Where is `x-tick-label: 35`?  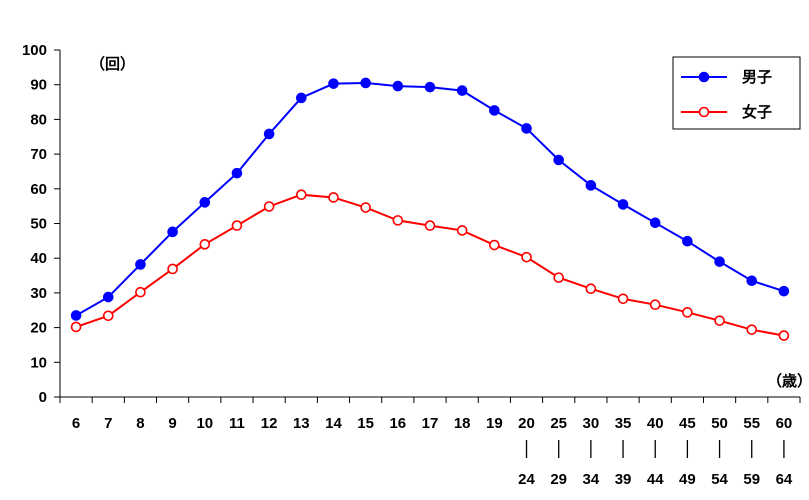
x-tick-label: 35 is located at coordinates (623, 423).